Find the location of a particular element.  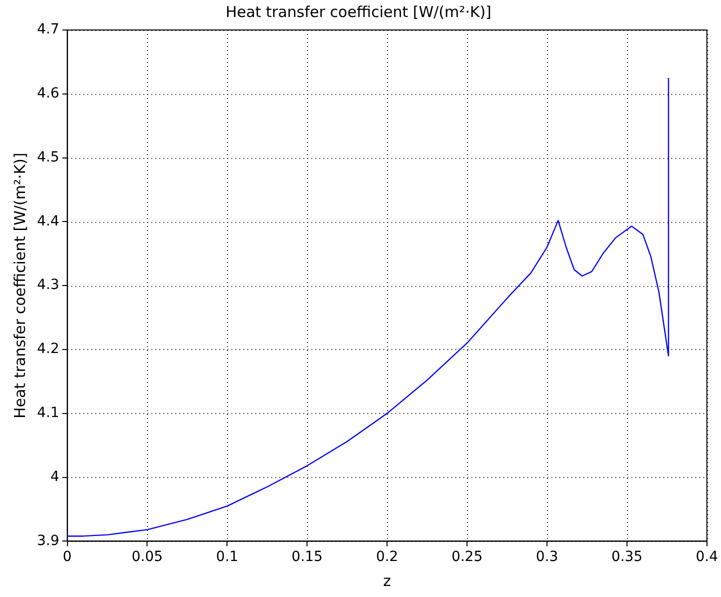

x-tick-label: 0.05 is located at coordinates (147, 557).